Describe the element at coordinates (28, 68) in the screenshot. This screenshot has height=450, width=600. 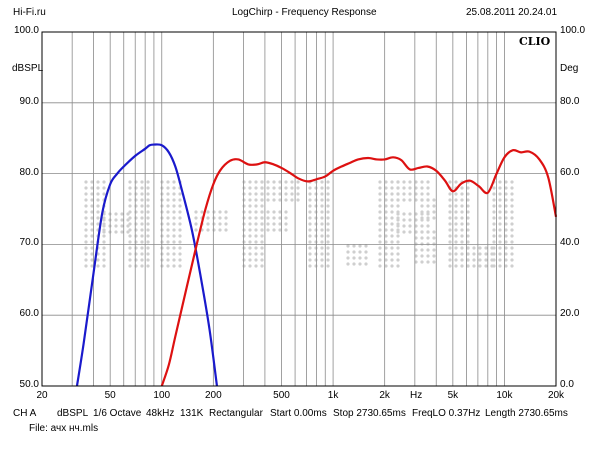
I see `y-axis-label-left: dBSPL` at that location.